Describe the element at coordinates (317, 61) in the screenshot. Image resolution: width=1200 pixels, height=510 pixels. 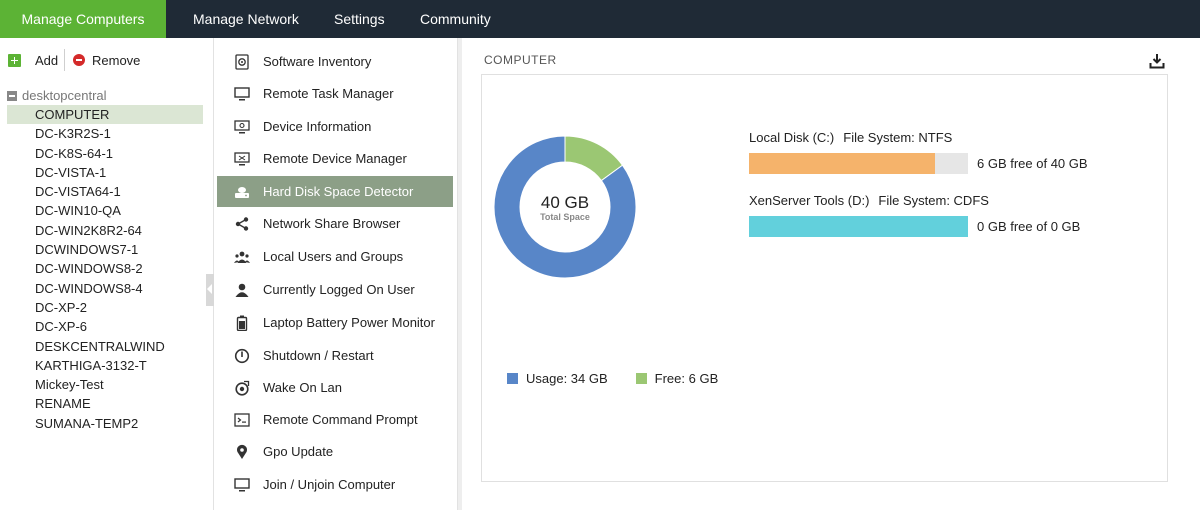
I see `menu-item-label: Software Inventory` at that location.